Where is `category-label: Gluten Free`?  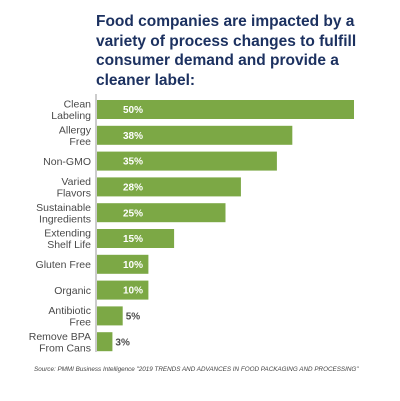
category-label: Gluten Free is located at coordinates (64, 265).